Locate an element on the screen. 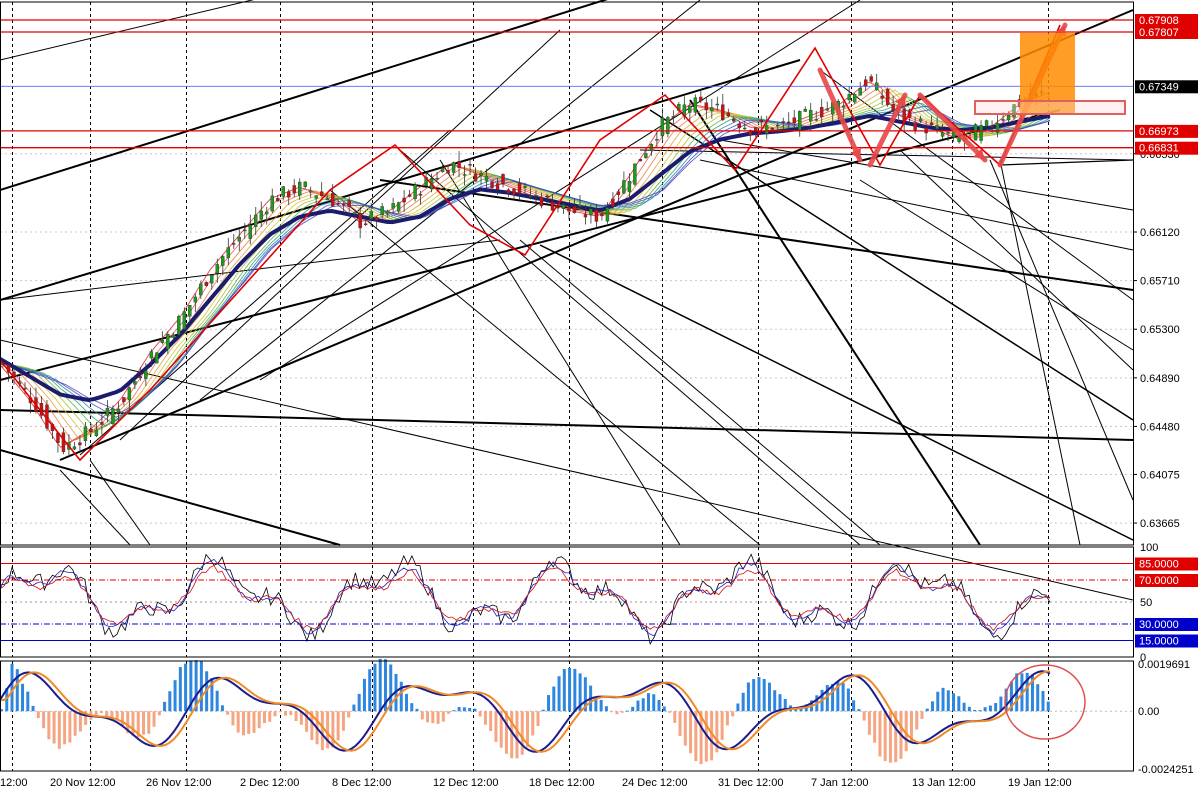 The width and height of the screenshot is (1199, 794). date-tick-label: 12 Dec 12:00 is located at coordinates (465, 783).